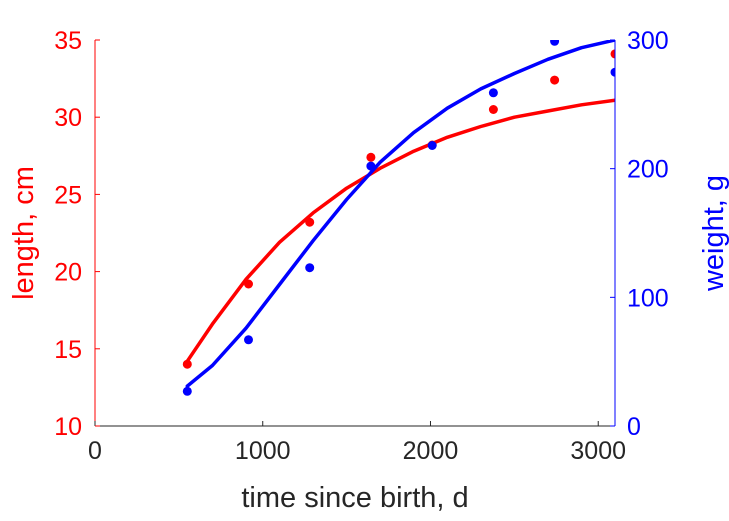 The width and height of the screenshot is (729, 521). I want to click on y-right-tick-label: 200, so click(648, 170).